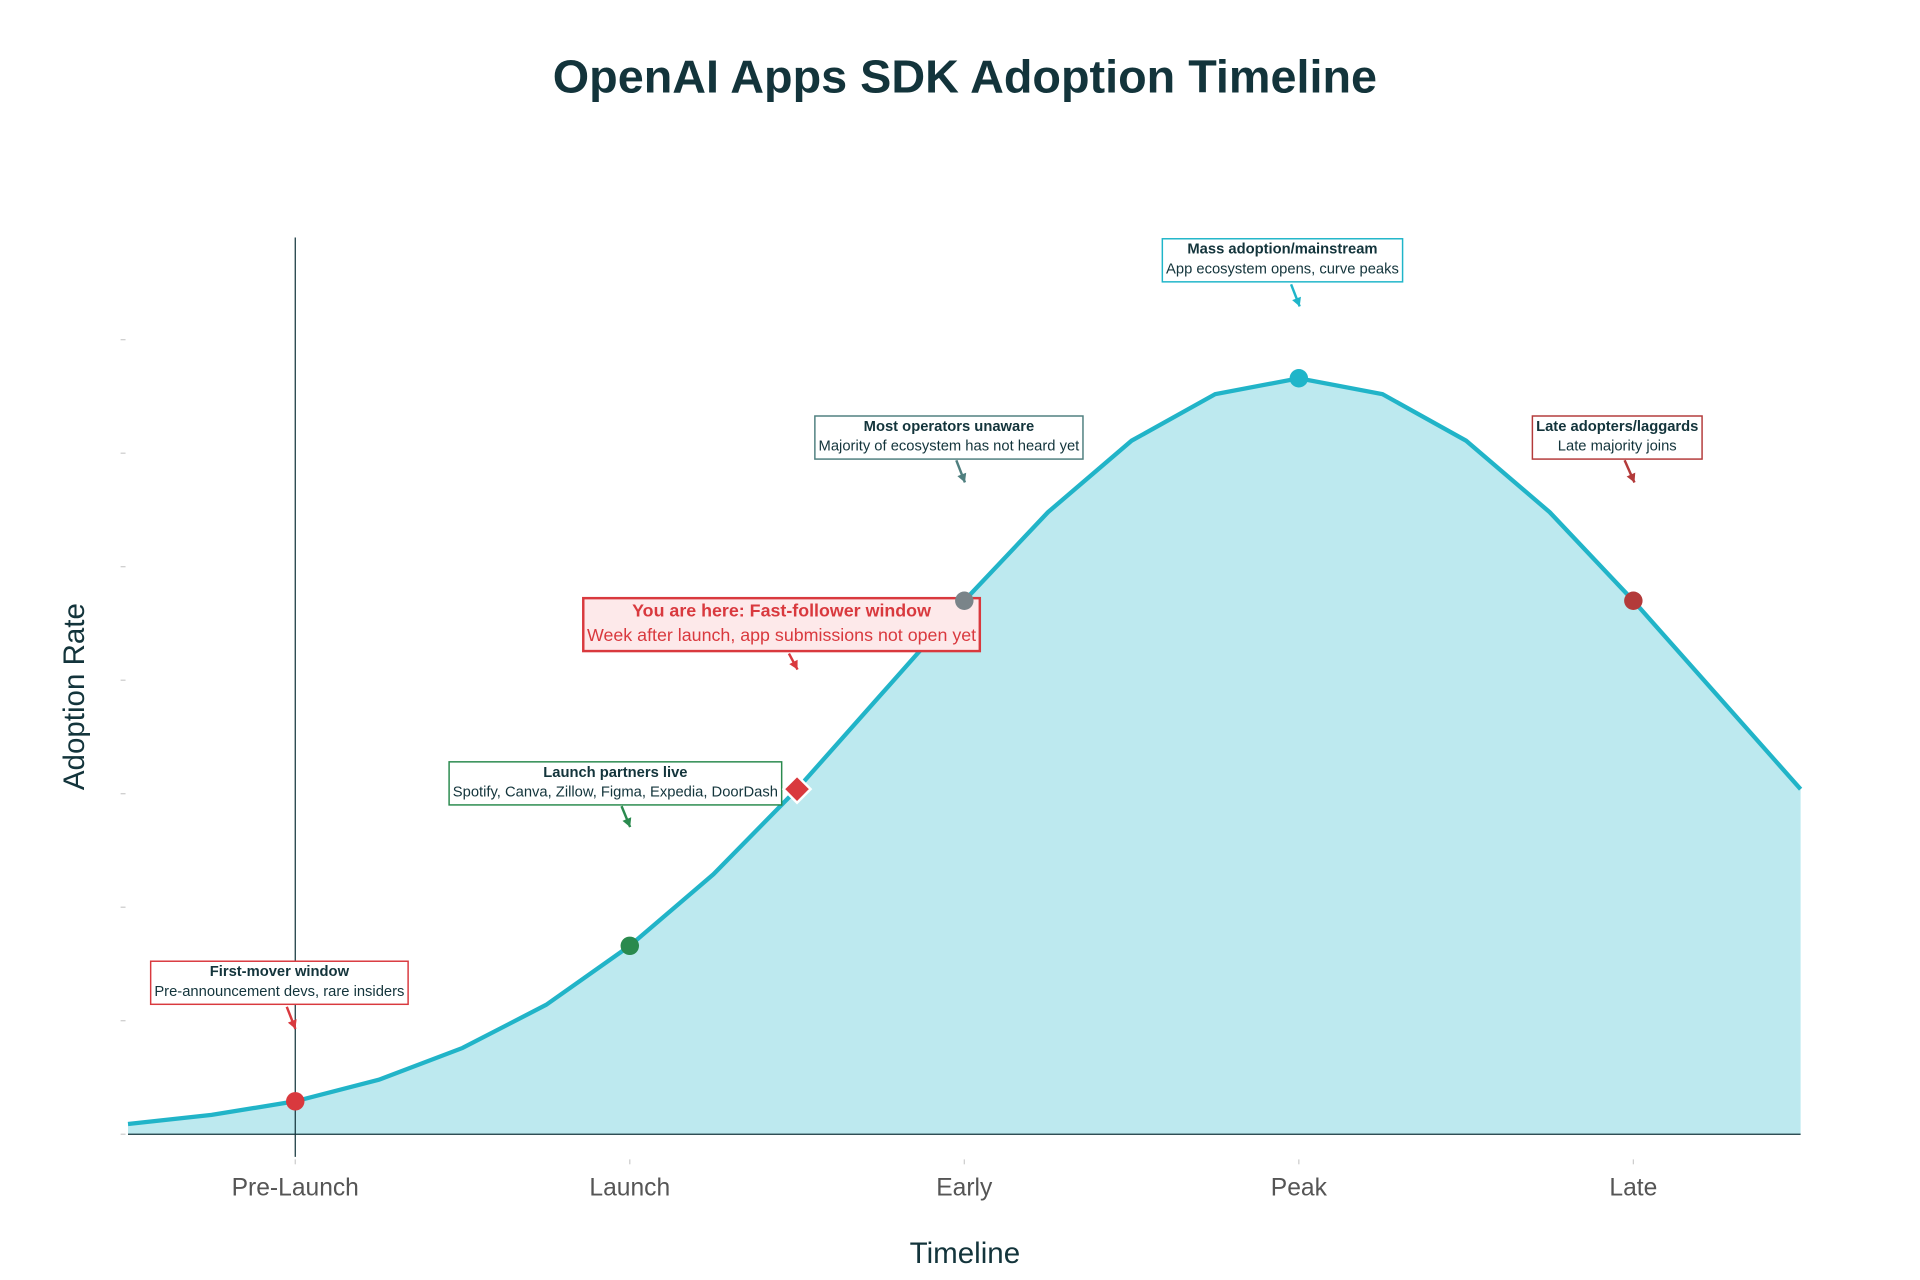  Describe the element at coordinates (74, 696) in the screenshot. I see `y-axis-title: Adoption Rate` at that location.